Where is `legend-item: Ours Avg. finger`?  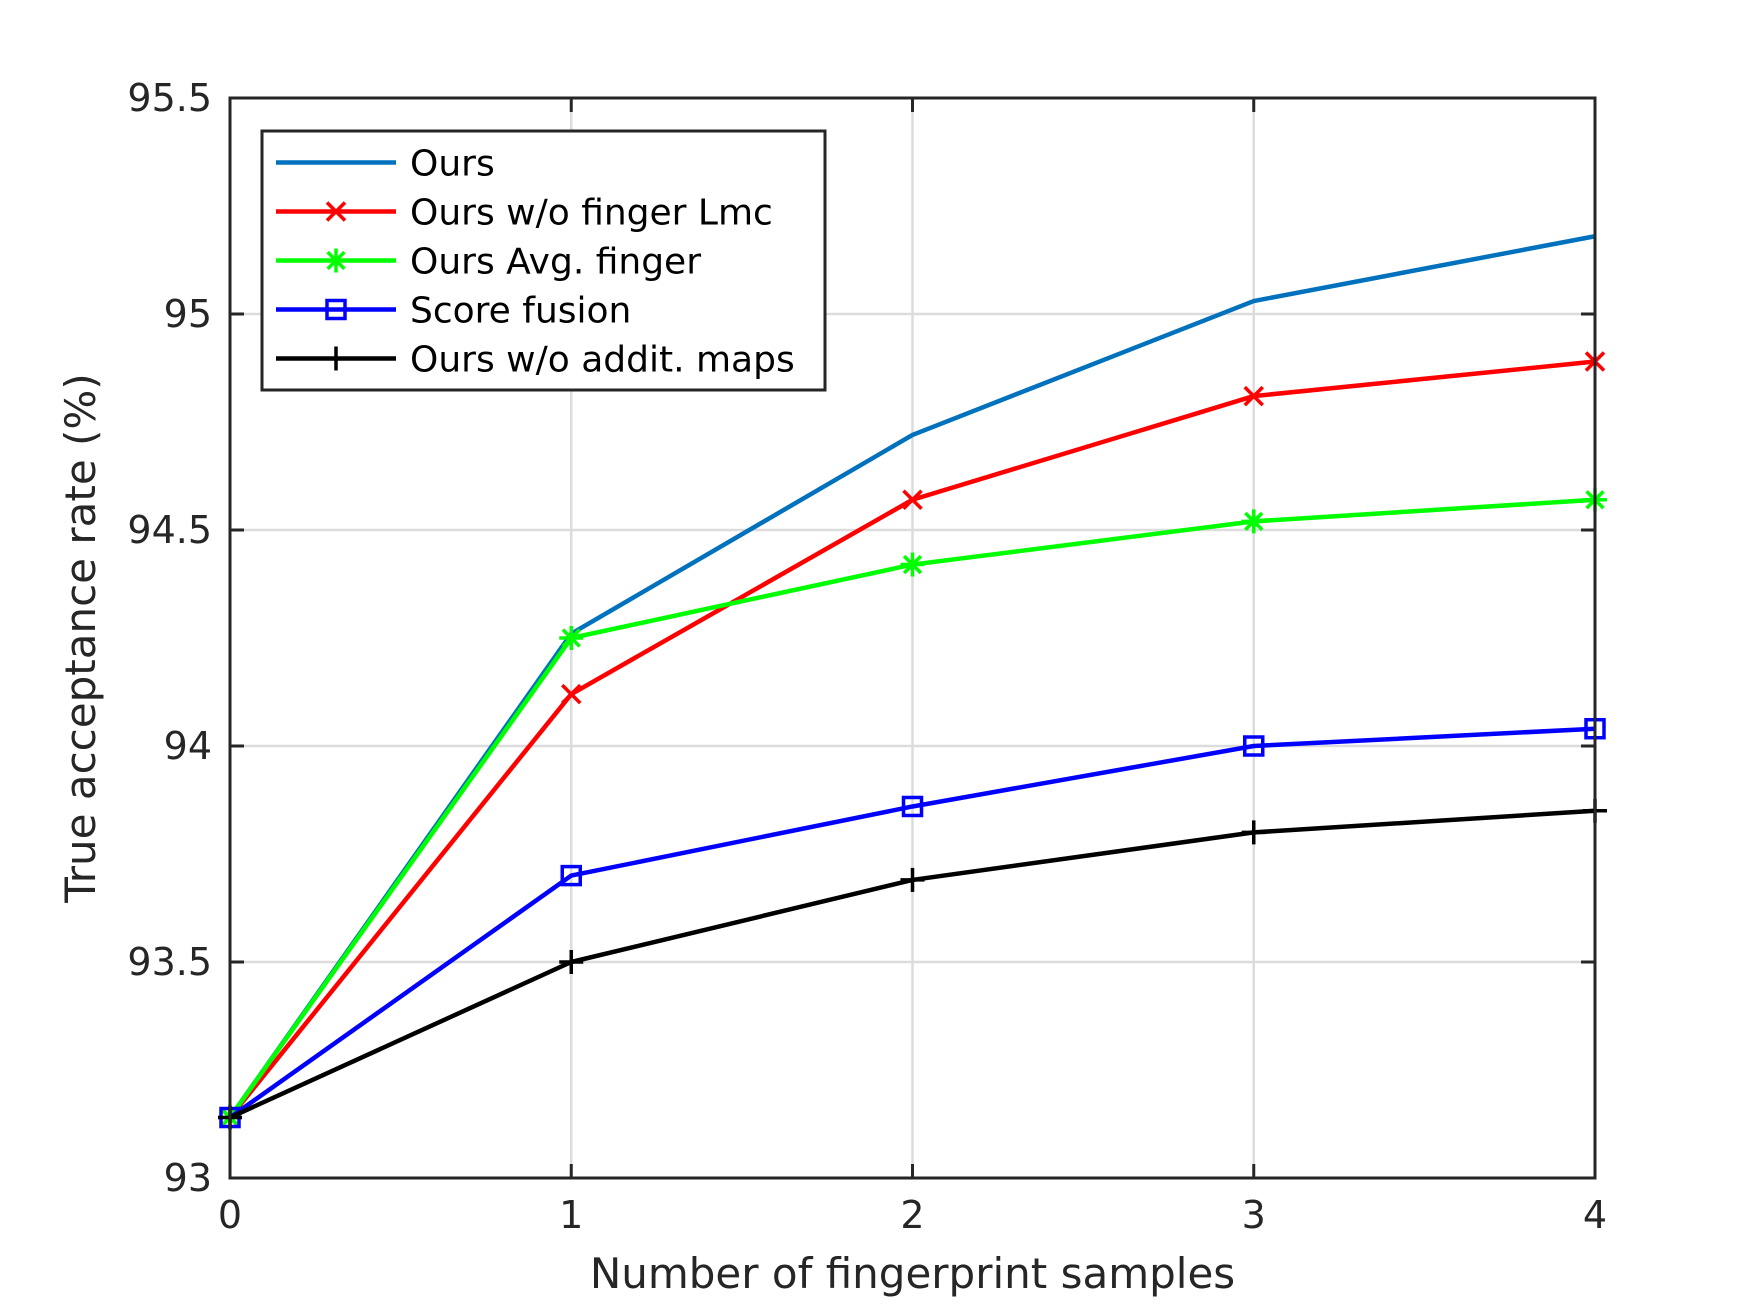 legend-item: Ours Avg. finger is located at coordinates (488, 262).